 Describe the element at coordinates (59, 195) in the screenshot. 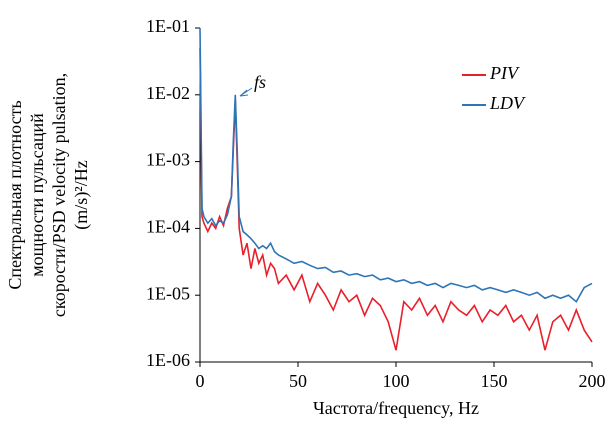

I see `y-axis-title-line: скорости/PSD velocity pulsation,` at that location.